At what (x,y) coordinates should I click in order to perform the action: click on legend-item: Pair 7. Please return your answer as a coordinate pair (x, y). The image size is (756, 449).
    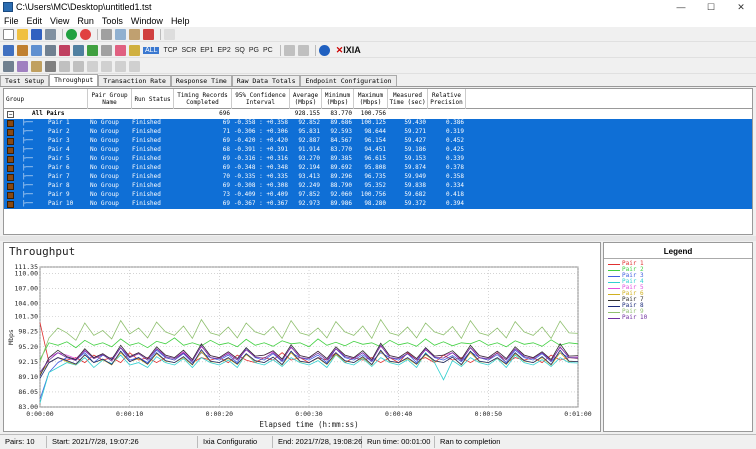
    Looking at the image, I should click on (626, 300).